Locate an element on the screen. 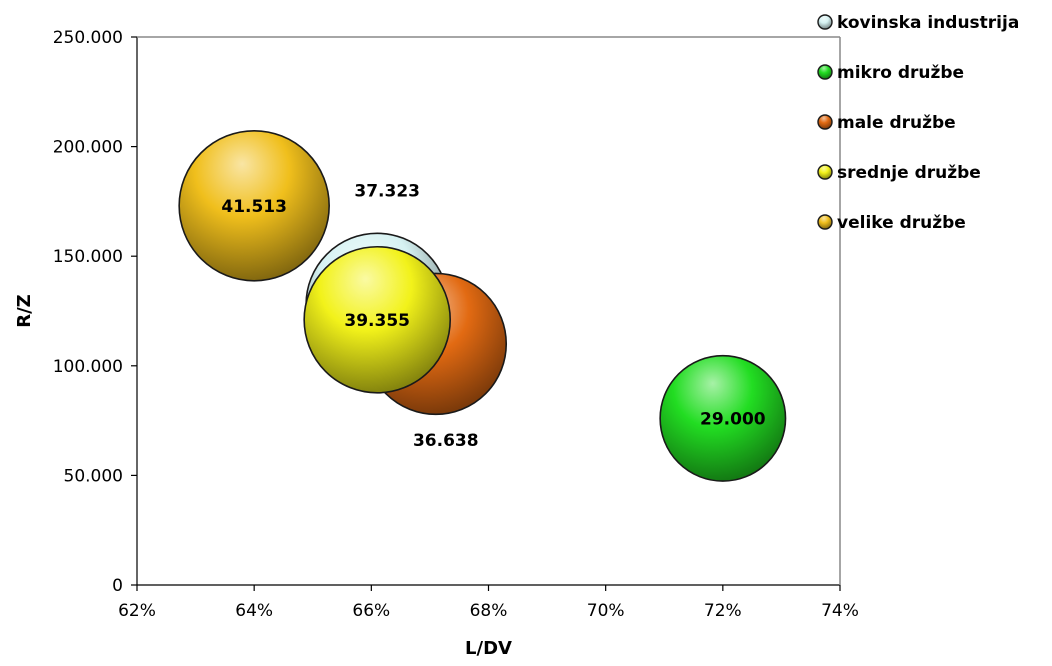  x-tick-label: 74% is located at coordinates (840, 611).